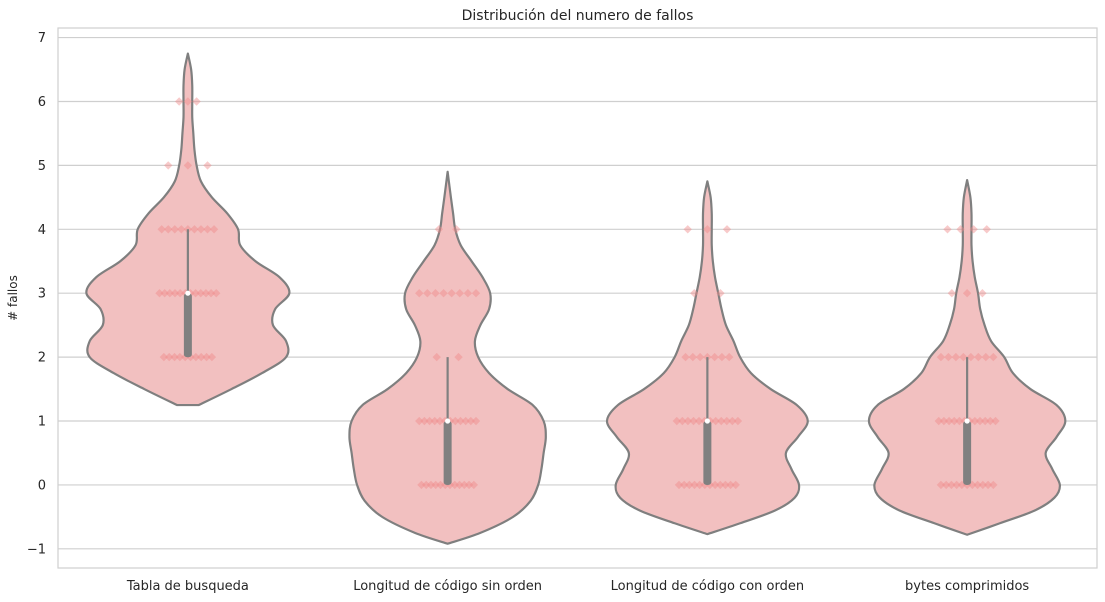 This screenshot has width=1105, height=602. Describe the element at coordinates (42, 102) in the screenshot. I see `y-tick-label: 6` at that location.